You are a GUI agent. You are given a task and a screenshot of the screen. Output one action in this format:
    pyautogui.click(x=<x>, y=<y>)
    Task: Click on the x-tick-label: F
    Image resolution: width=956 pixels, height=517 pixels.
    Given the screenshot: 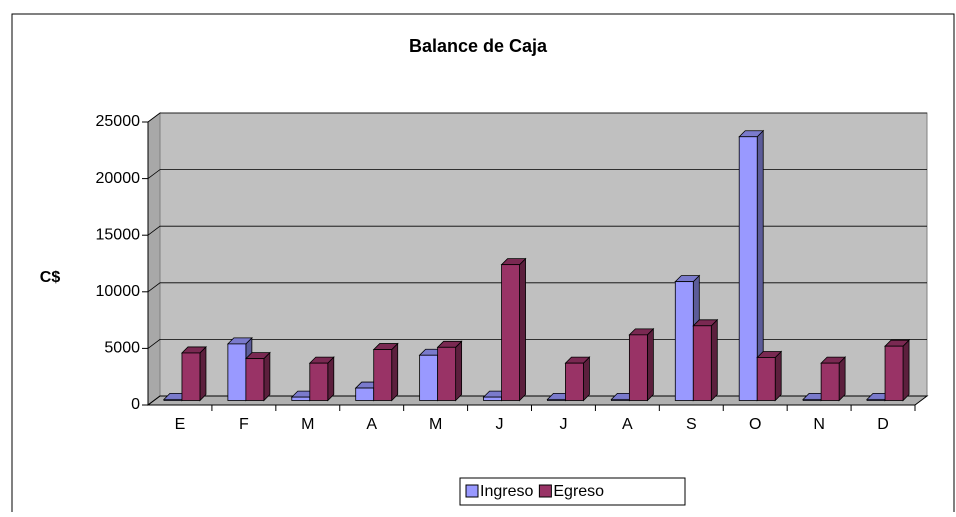 What is the action you would take?
    pyautogui.click(x=244, y=424)
    